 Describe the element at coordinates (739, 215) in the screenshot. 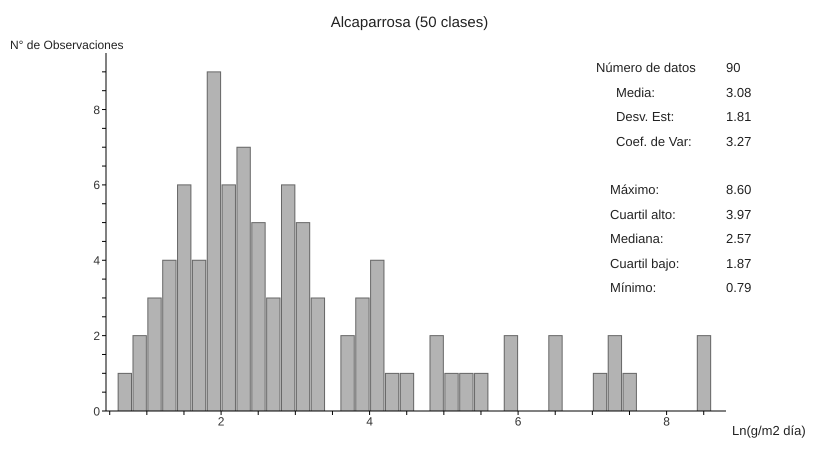

I see `annotation: 3.97` at that location.